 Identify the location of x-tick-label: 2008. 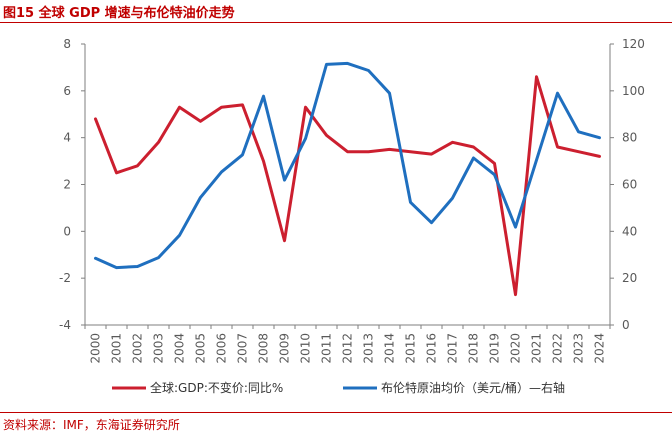
(264, 348).